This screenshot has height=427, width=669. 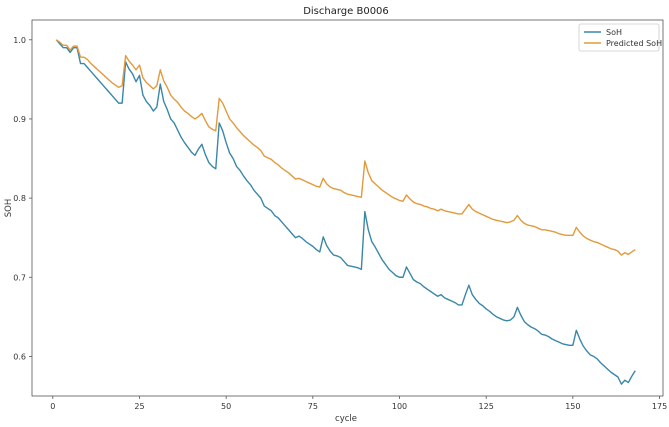 I want to click on chart-title: Discharge B0006, so click(x=346, y=11).